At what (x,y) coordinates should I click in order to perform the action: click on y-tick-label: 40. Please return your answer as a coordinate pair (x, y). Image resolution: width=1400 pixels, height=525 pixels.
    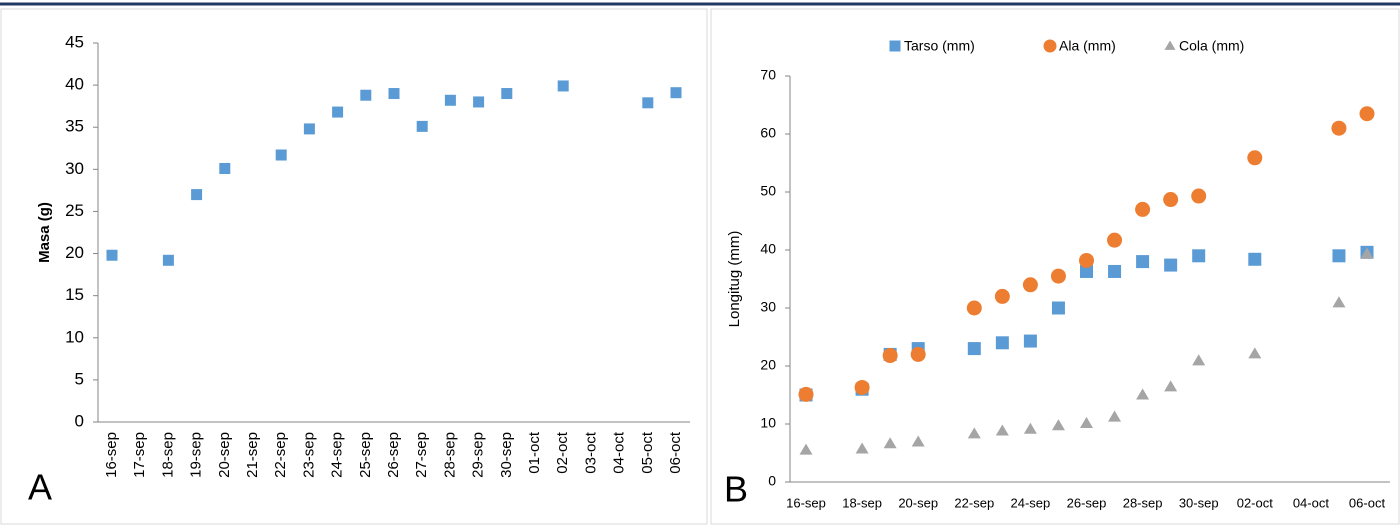
    Looking at the image, I should click on (74, 84).